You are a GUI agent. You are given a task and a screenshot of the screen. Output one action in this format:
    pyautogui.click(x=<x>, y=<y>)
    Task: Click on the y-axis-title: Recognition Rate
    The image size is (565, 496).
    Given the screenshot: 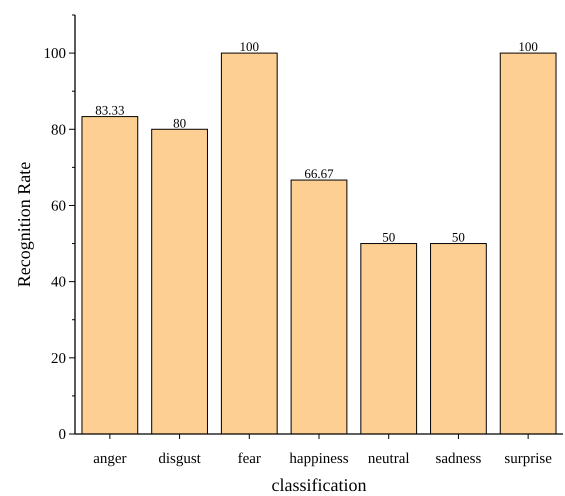 What is the action you would take?
    pyautogui.click(x=24, y=225)
    